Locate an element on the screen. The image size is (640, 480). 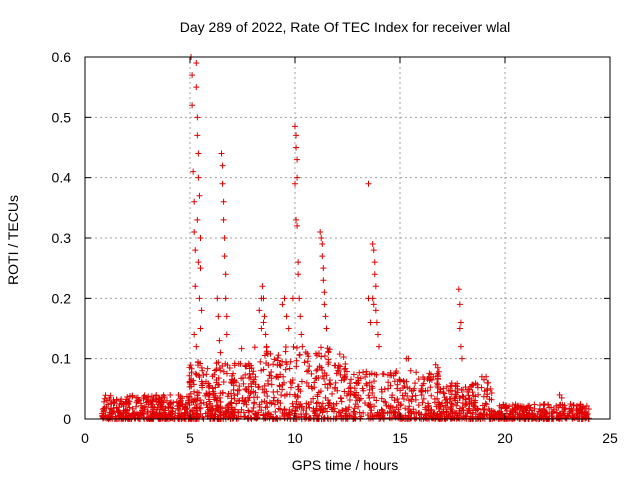
y-axis-title: ROTI / TECUs is located at coordinates (13, 240).